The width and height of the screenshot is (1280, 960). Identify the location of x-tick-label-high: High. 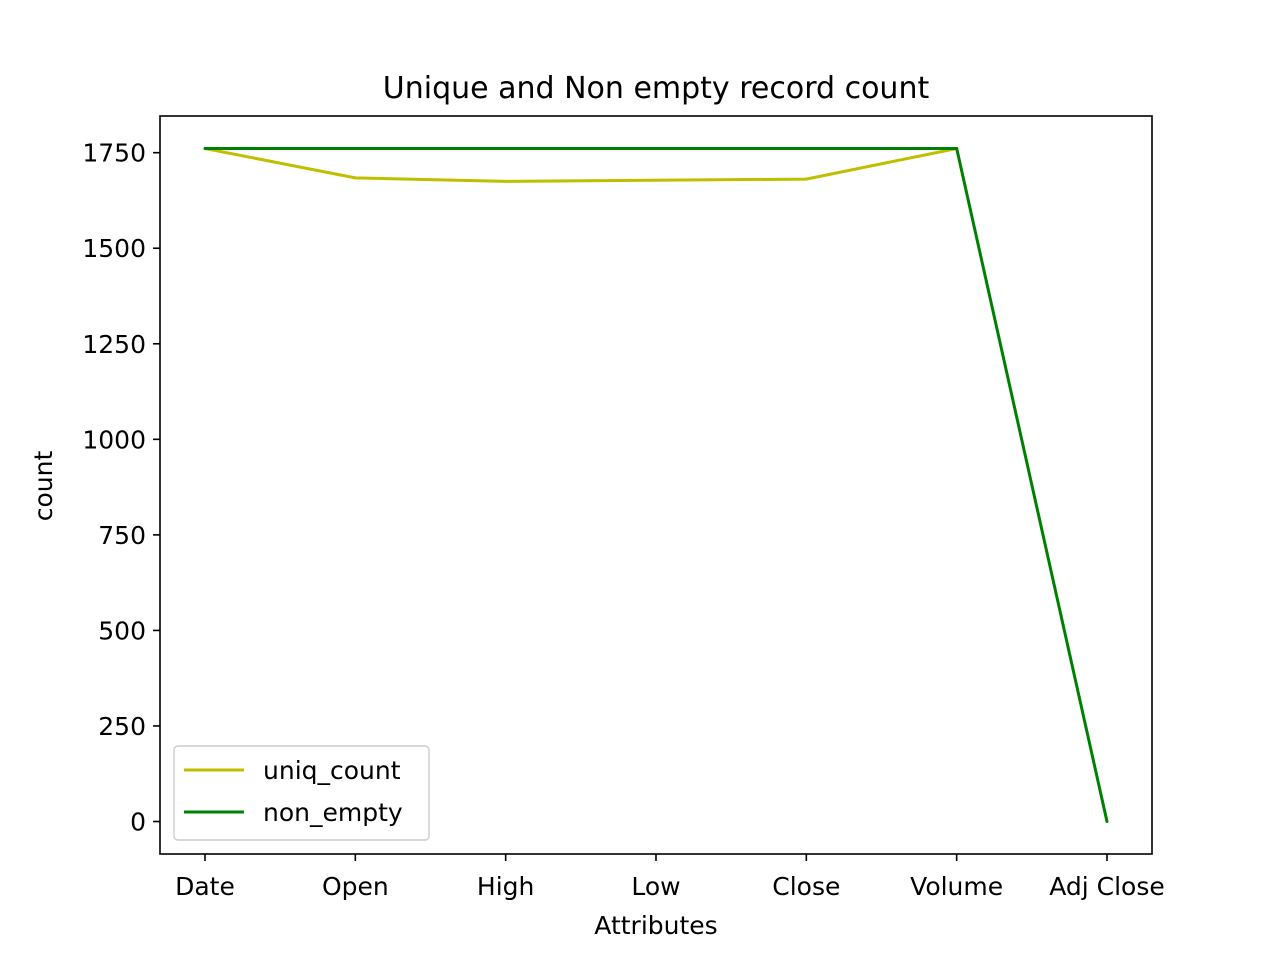
(505, 886).